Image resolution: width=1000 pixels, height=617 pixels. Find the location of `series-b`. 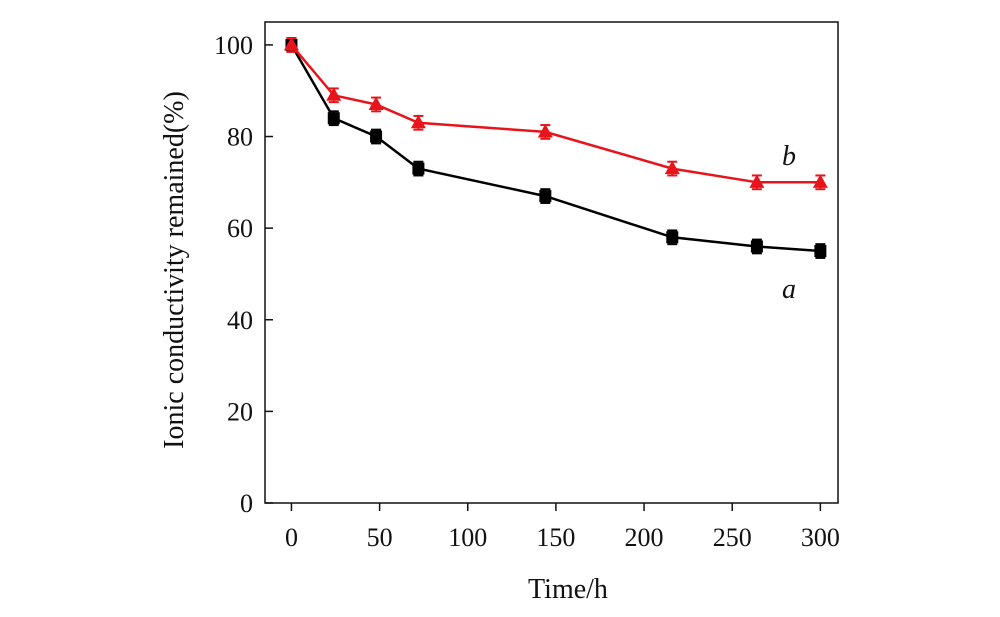

series-b is located at coordinates (555, 113).